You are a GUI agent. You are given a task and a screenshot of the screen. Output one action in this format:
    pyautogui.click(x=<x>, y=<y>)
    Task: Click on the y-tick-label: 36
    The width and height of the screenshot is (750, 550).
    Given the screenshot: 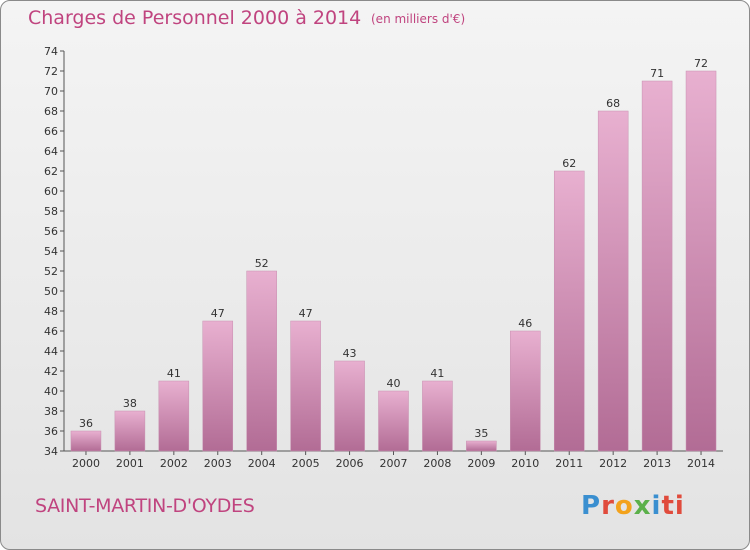 What is the action you would take?
    pyautogui.click(x=51, y=431)
    